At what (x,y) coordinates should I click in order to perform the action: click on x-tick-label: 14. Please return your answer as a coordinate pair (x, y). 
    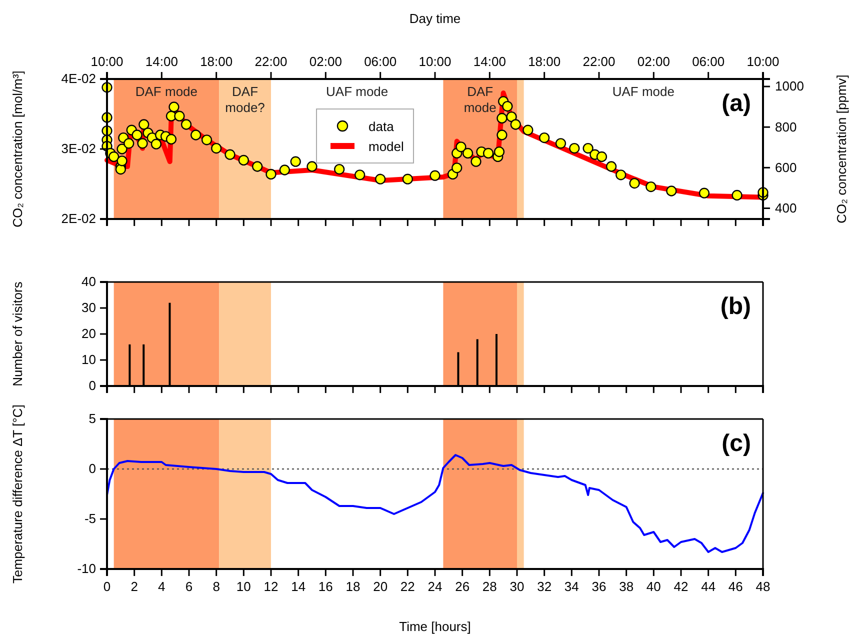
    Looking at the image, I should click on (298, 586).